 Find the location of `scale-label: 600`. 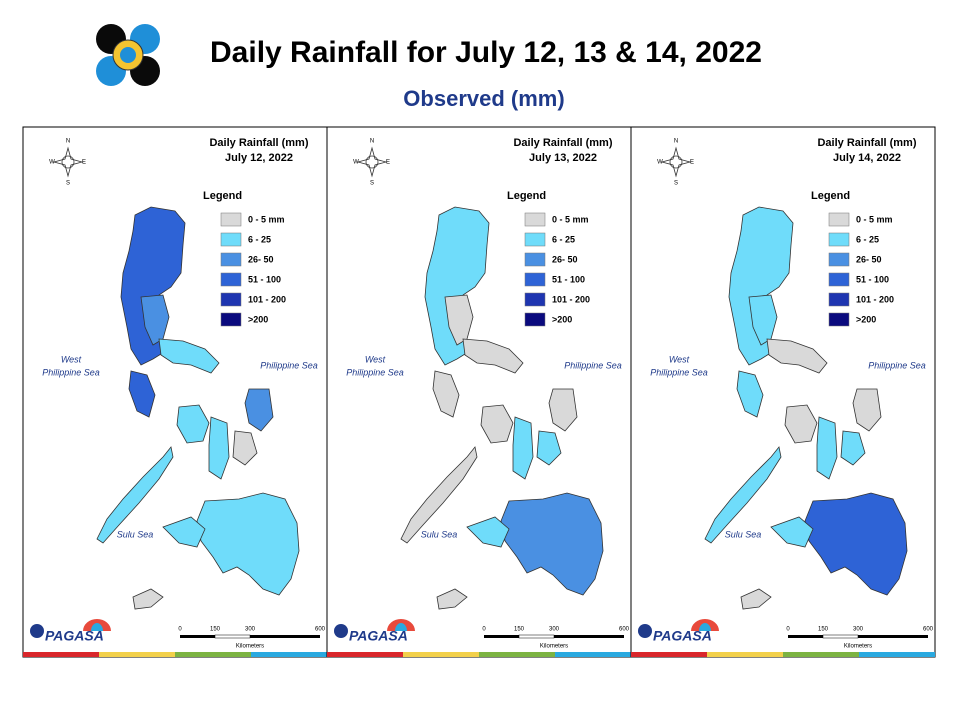

scale-label: 600 is located at coordinates (320, 630).